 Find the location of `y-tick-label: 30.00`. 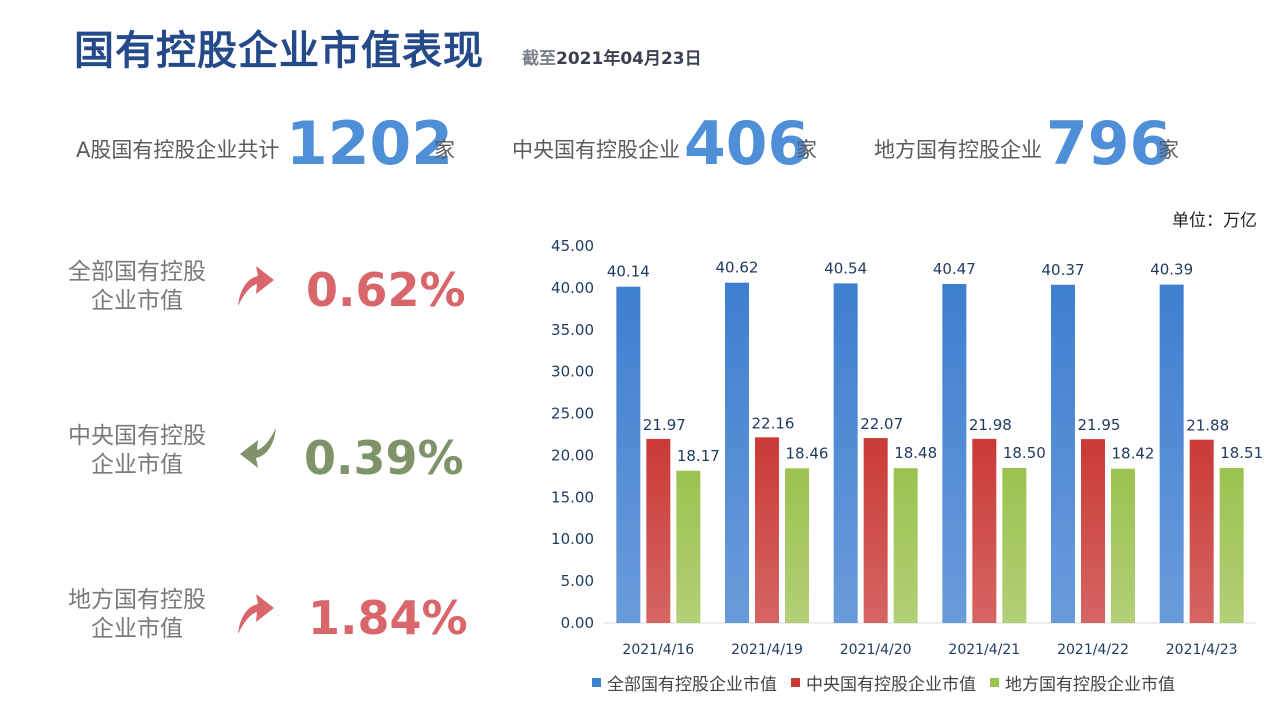

y-tick-label: 30.00 is located at coordinates (572, 372).